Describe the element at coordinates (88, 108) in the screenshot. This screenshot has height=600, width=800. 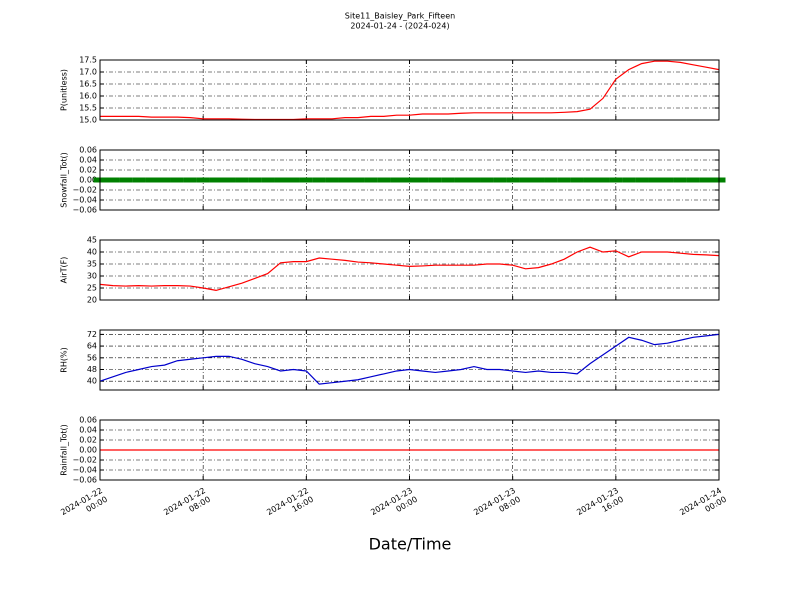
I see `y-tick-label: 15.5` at that location.